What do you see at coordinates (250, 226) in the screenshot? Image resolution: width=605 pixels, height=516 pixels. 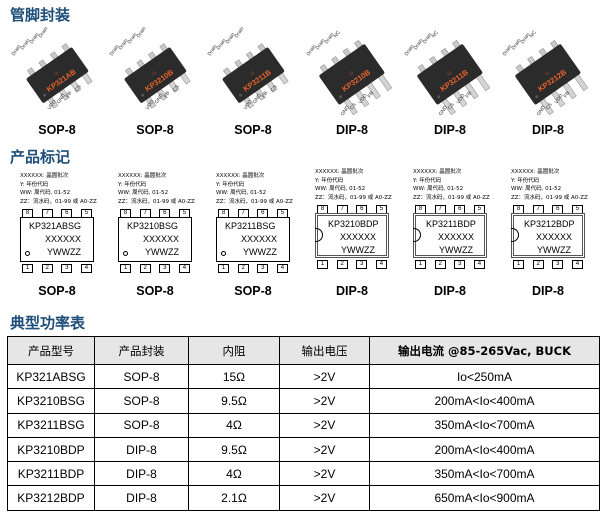 I see `marking-part: KP3211BSG` at bounding box center [250, 226].